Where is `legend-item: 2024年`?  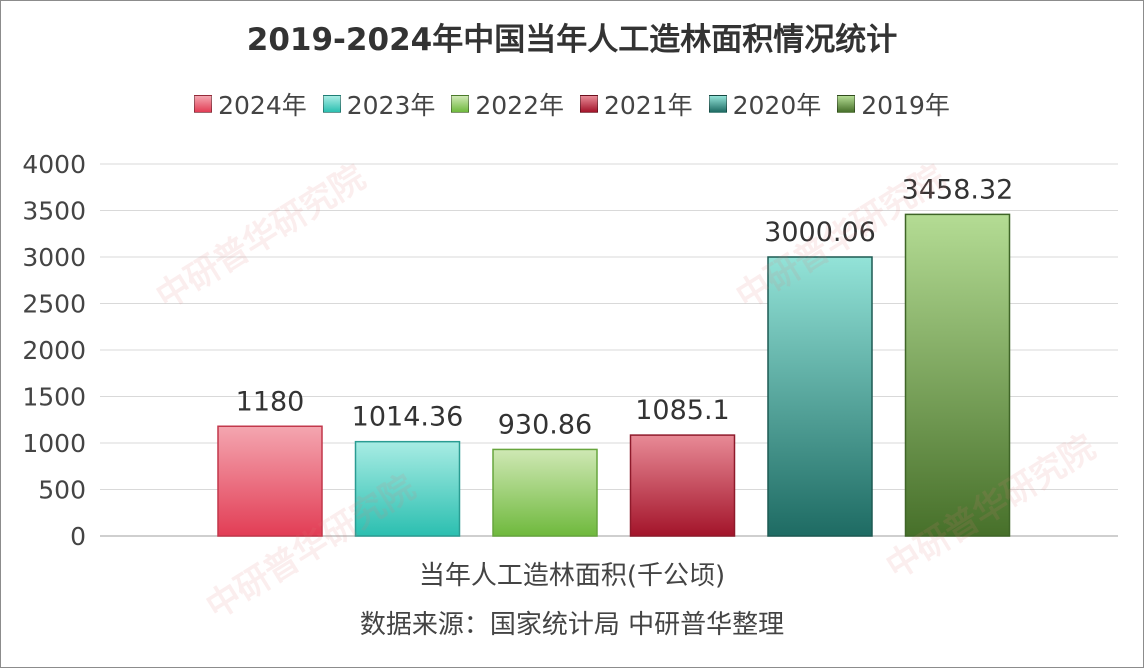
legend-item: 2024年 is located at coordinates (250, 104).